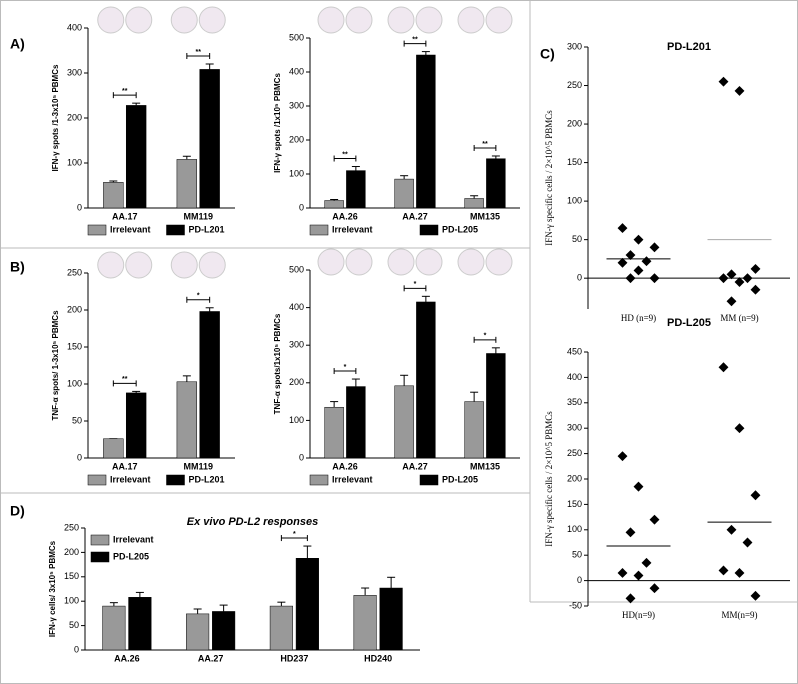  Describe the element at coordinates (574, 351) in the screenshot. I see `y-tick-label: 450` at that location.